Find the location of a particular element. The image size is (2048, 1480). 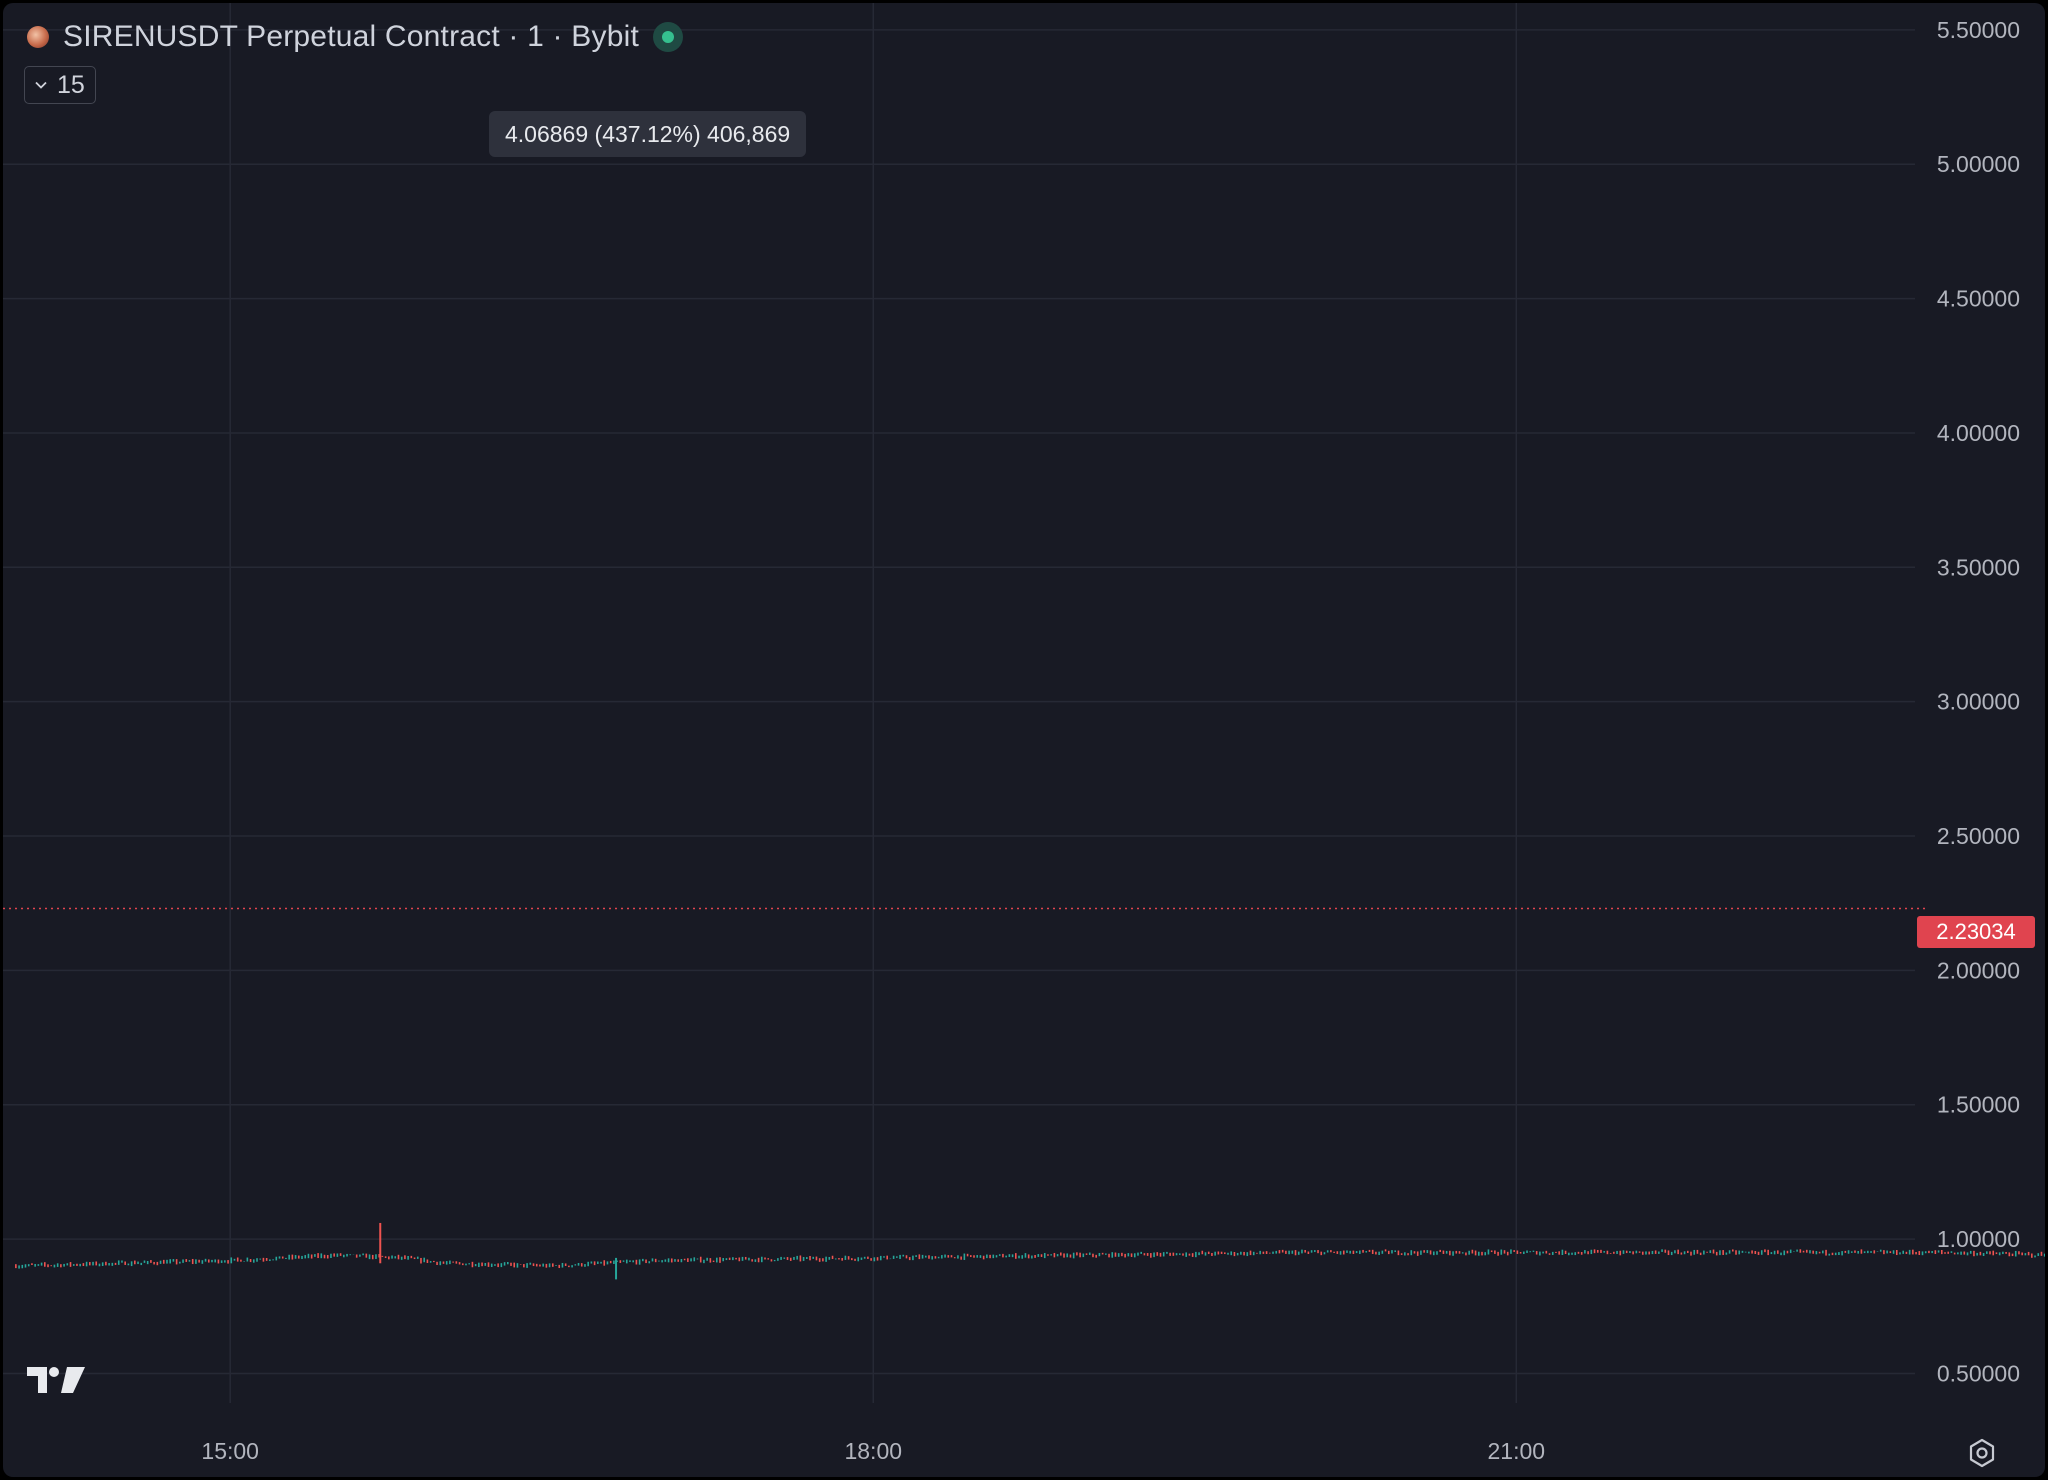

candlestick-series is located at coordinates (1030, 1251).